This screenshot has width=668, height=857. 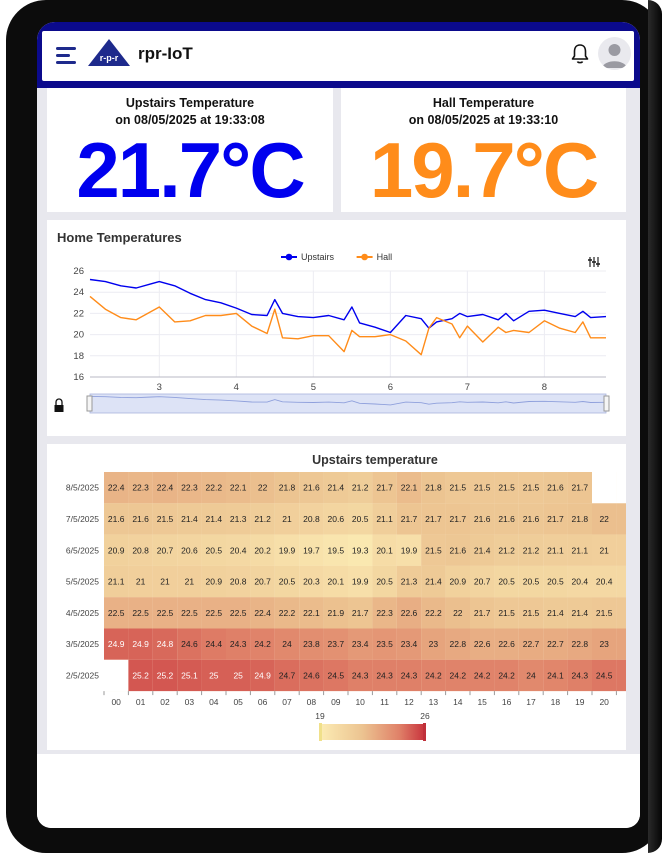 What do you see at coordinates (320, 732) in the screenshot?
I see `scale-handle-min` at bounding box center [320, 732].